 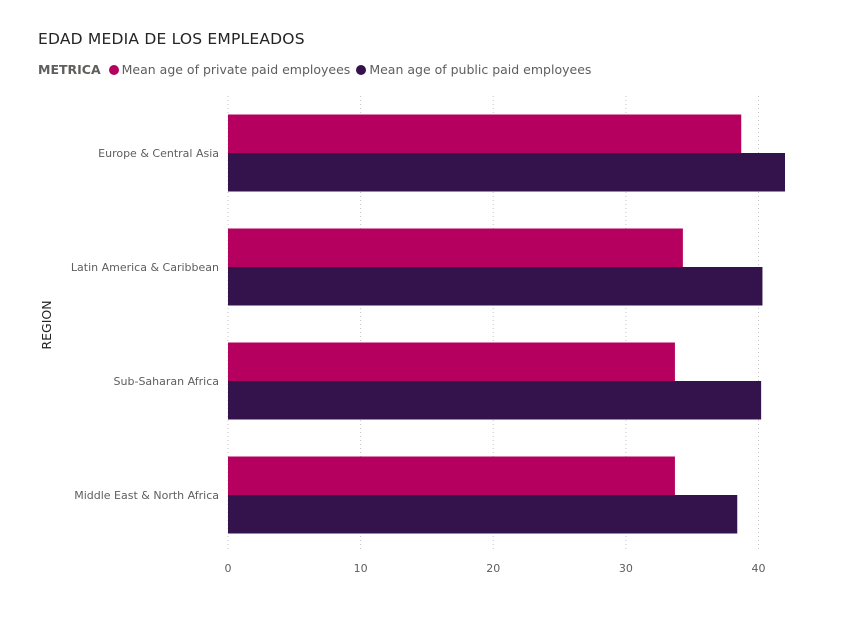 I want to click on category-label: Latin America & Caribbean, so click(x=145, y=267).